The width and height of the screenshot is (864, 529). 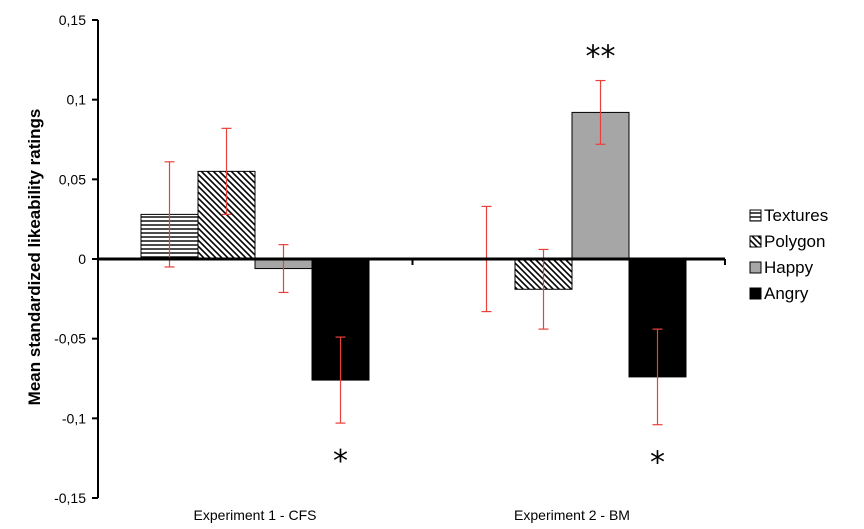 I want to click on legend-label-angry: Angry, so click(x=786, y=293).